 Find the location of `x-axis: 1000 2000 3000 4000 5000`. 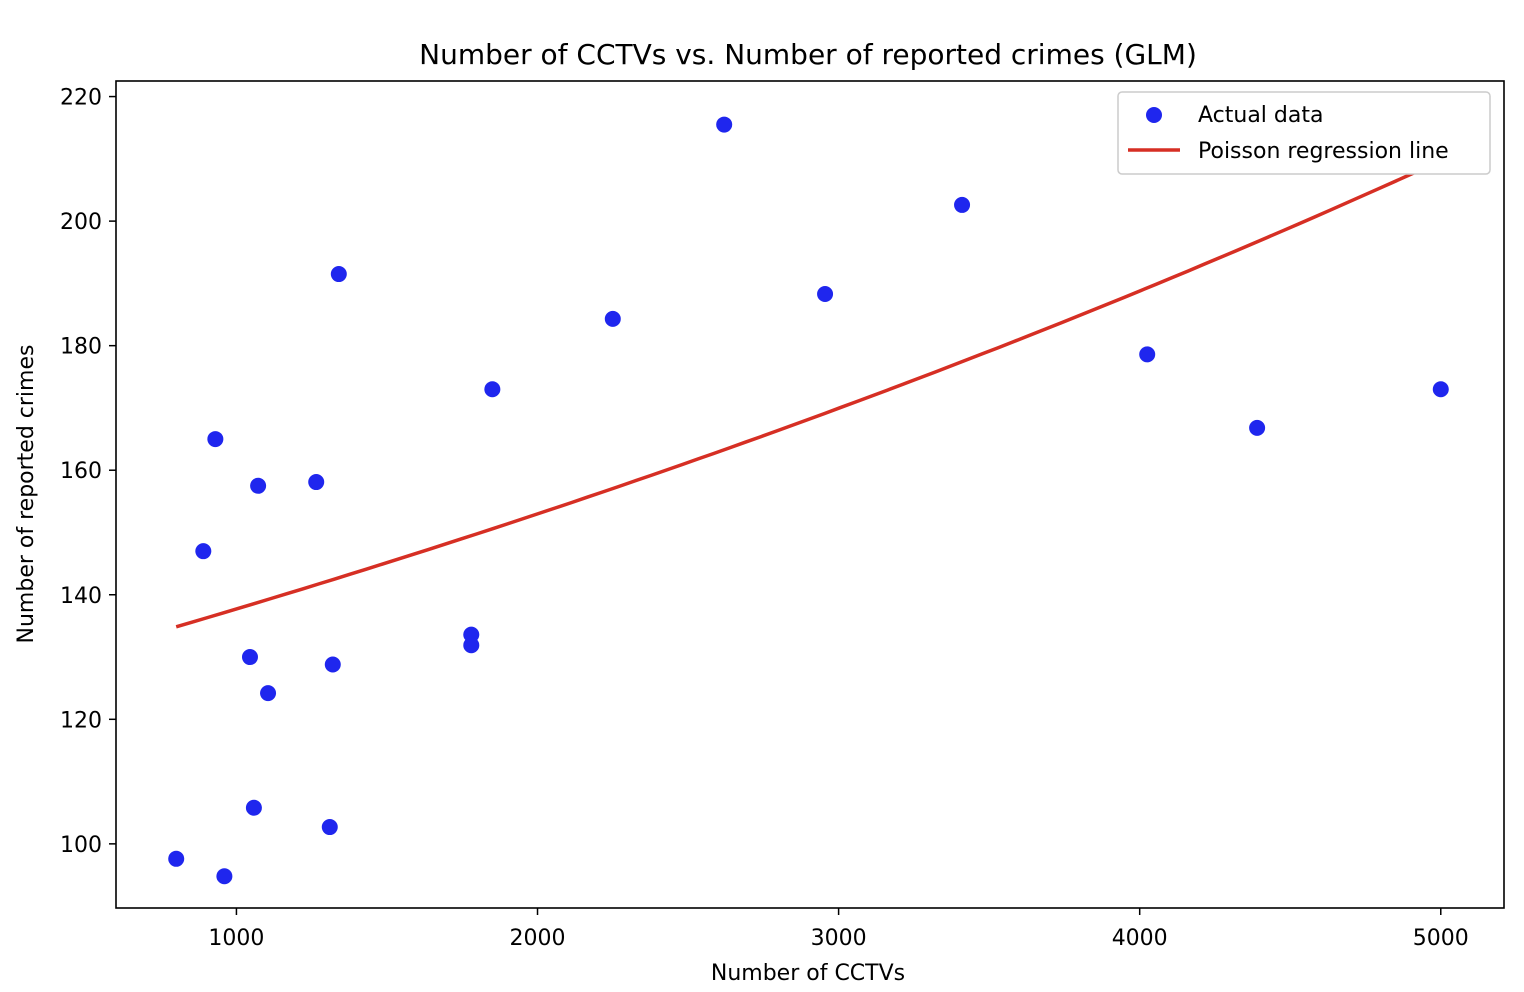

x-axis: 1000 2000 3000 4000 5000 is located at coordinates (838, 929).